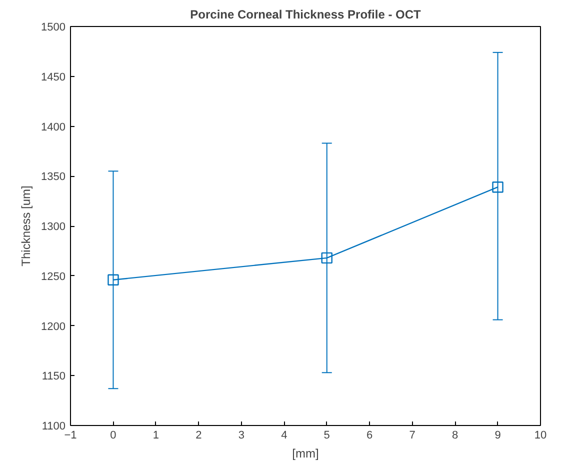 This screenshot has width=570, height=463. Describe the element at coordinates (70, 436) in the screenshot. I see `x-tick-label: −1` at that location.